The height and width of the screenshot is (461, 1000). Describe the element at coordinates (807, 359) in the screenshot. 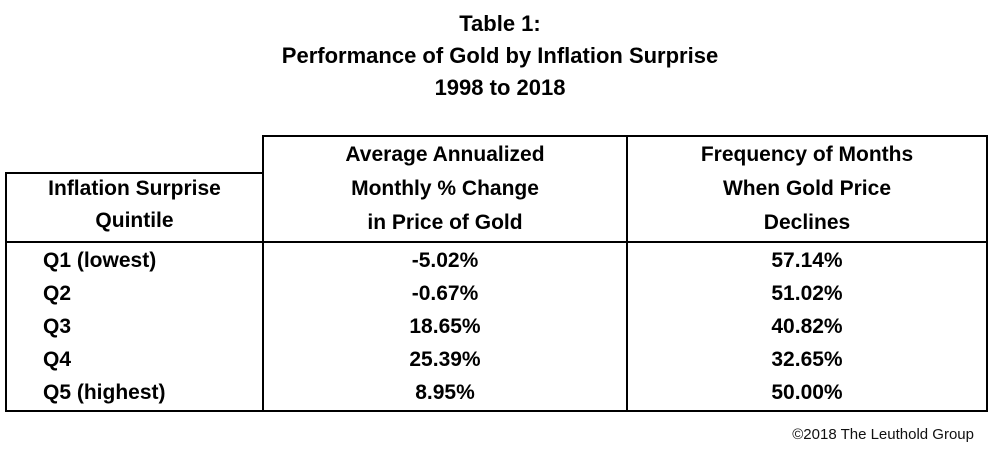

I see `row-4-freq-declines: 32.65%` at that location.